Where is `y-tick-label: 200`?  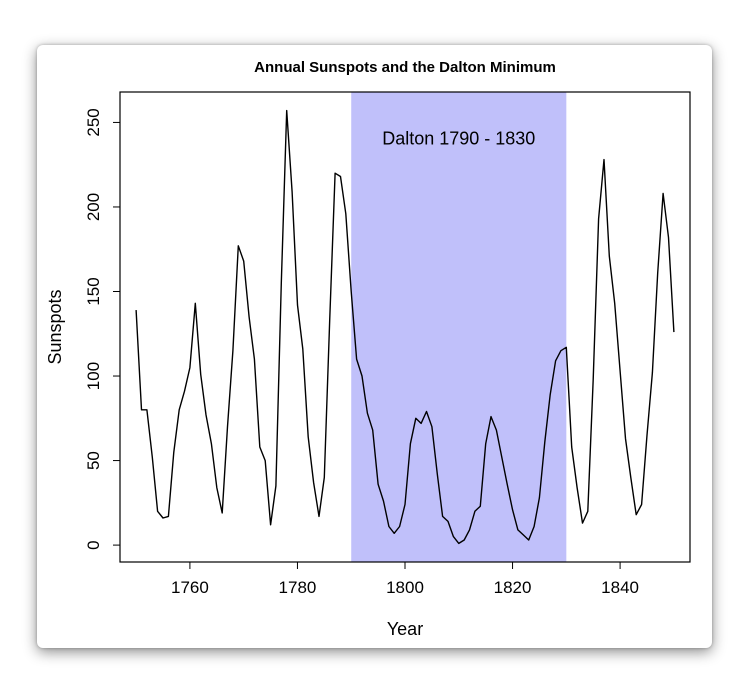 y-tick-label: 200 is located at coordinates (93, 207).